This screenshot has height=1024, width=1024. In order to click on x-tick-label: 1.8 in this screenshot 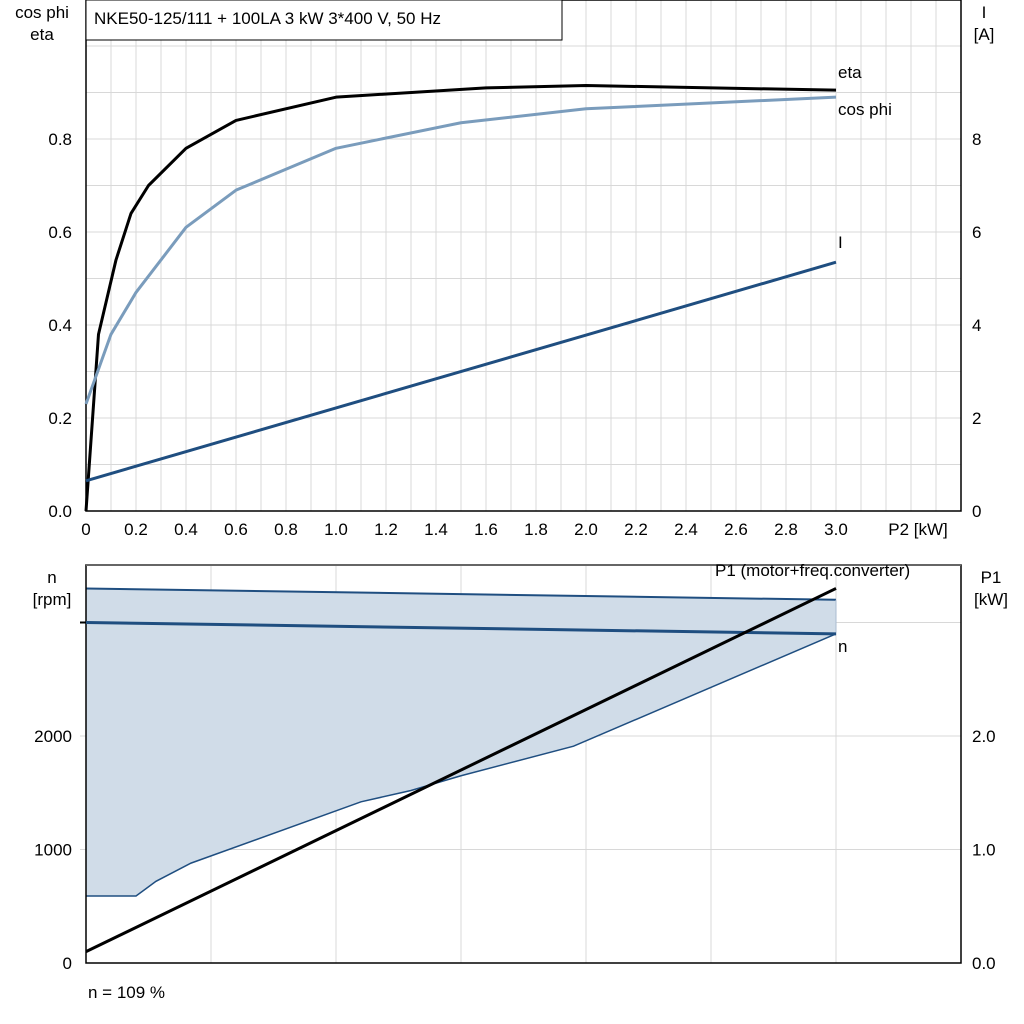, I will do `click(536, 529)`.